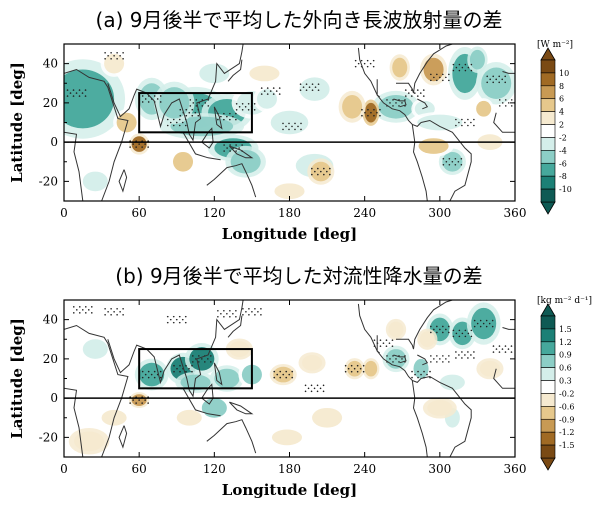 The image size is (598, 512). Describe the element at coordinates (50, 320) in the screenshot. I see `y-tick-label: 40` at that location.